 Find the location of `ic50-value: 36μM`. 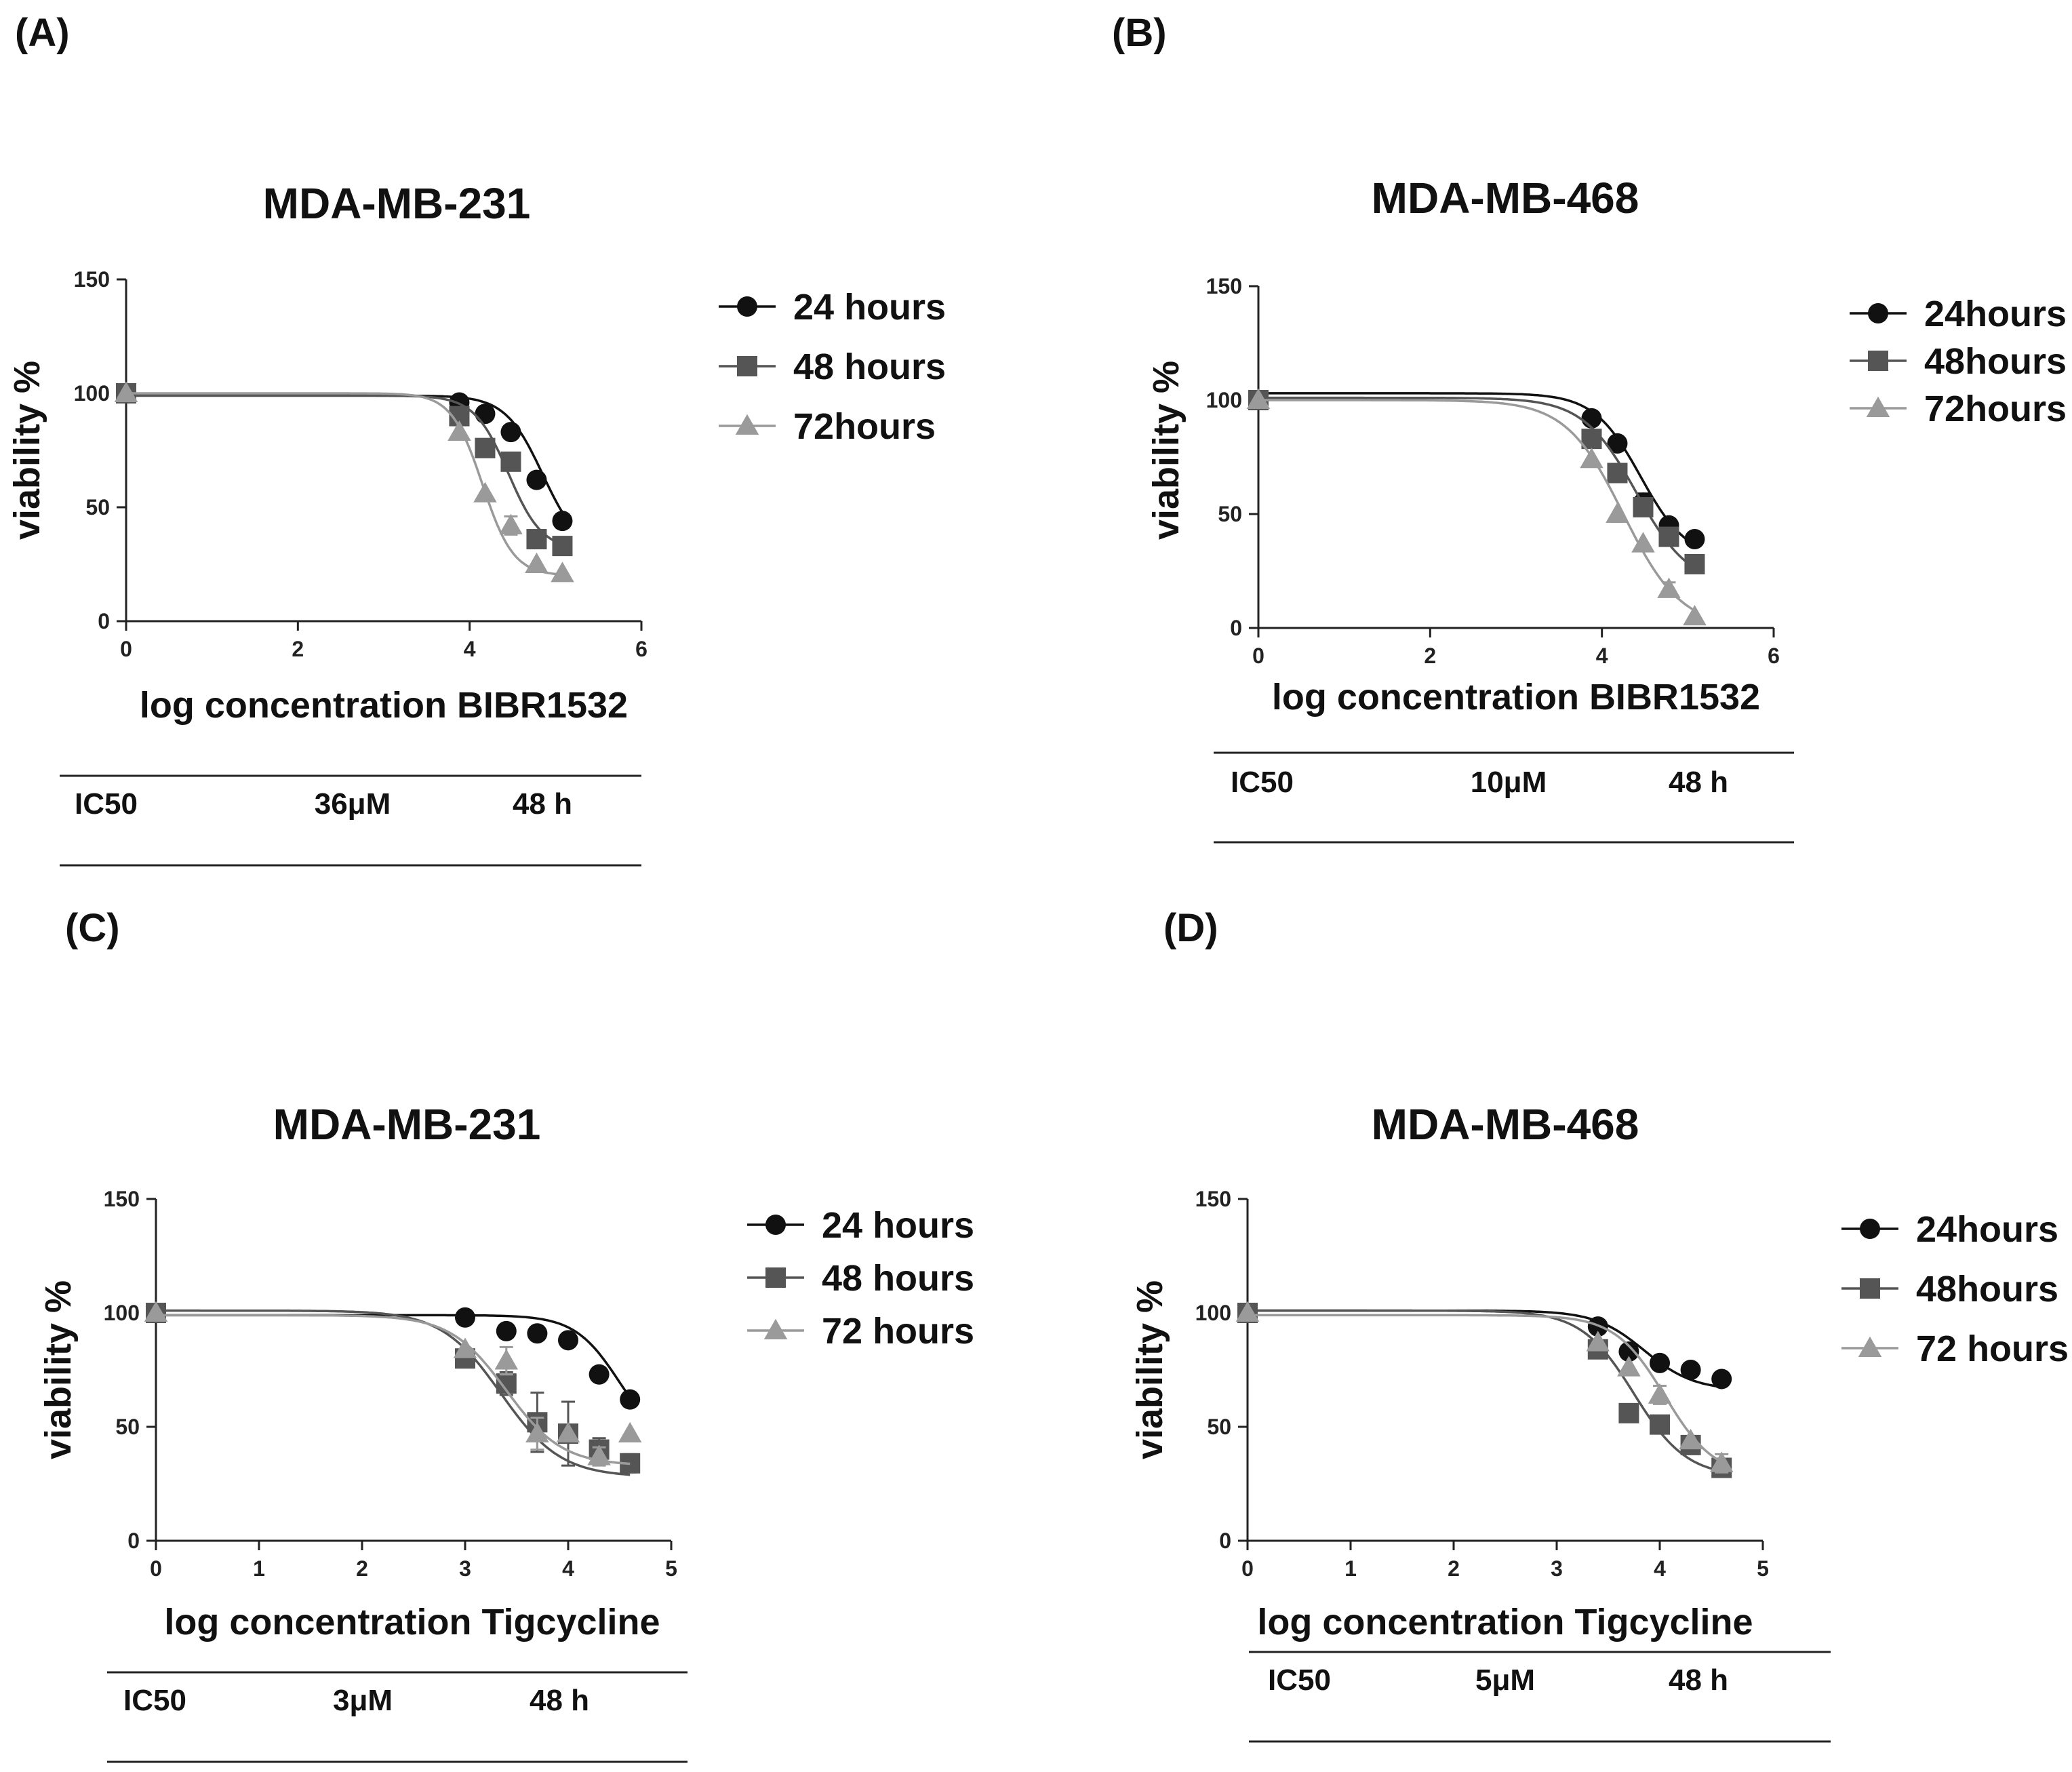

ic50-value: 36μM is located at coordinates (353, 804).